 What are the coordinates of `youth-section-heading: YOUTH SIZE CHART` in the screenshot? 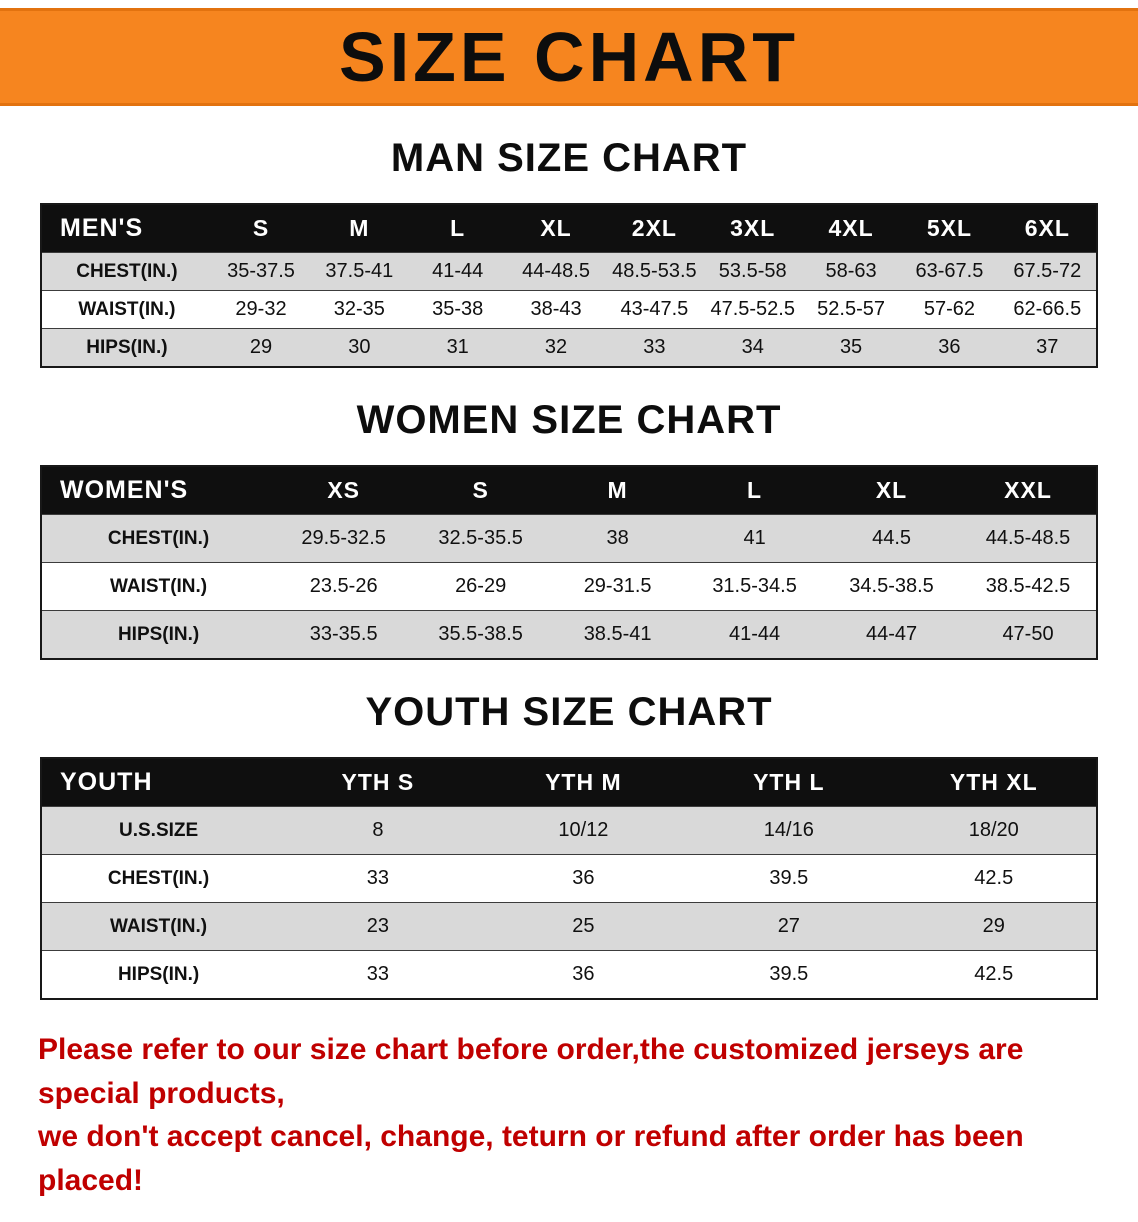 It's located at (569, 712).